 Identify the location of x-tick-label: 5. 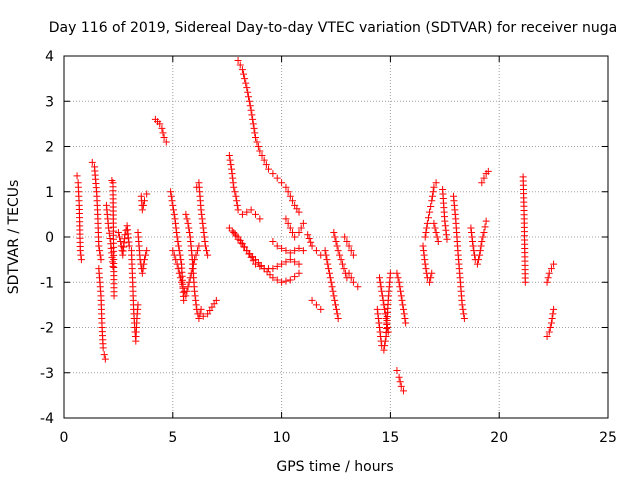
(172, 438).